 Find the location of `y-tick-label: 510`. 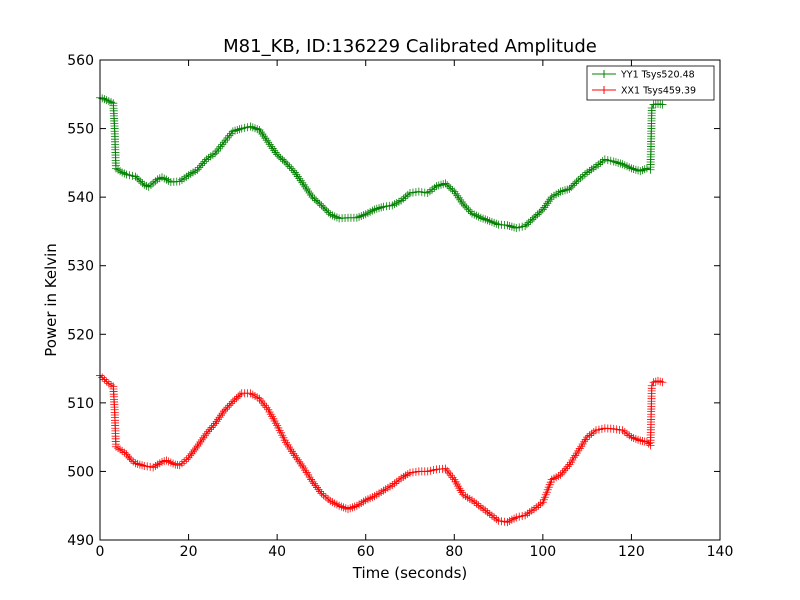

y-tick-label: 510 is located at coordinates (80, 404).